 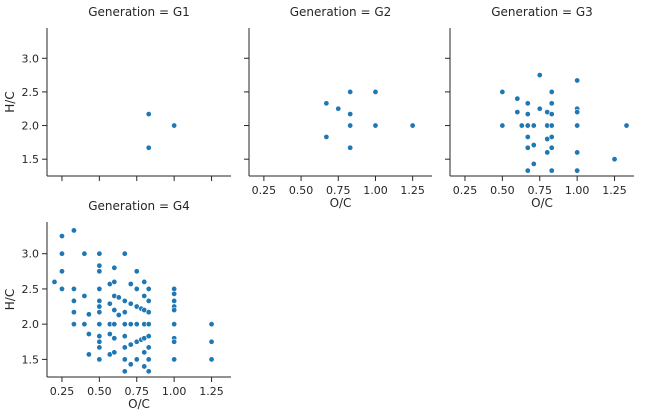 What do you see at coordinates (412, 190) in the screenshot?
I see `x-tick-label: 1.25` at bounding box center [412, 190].